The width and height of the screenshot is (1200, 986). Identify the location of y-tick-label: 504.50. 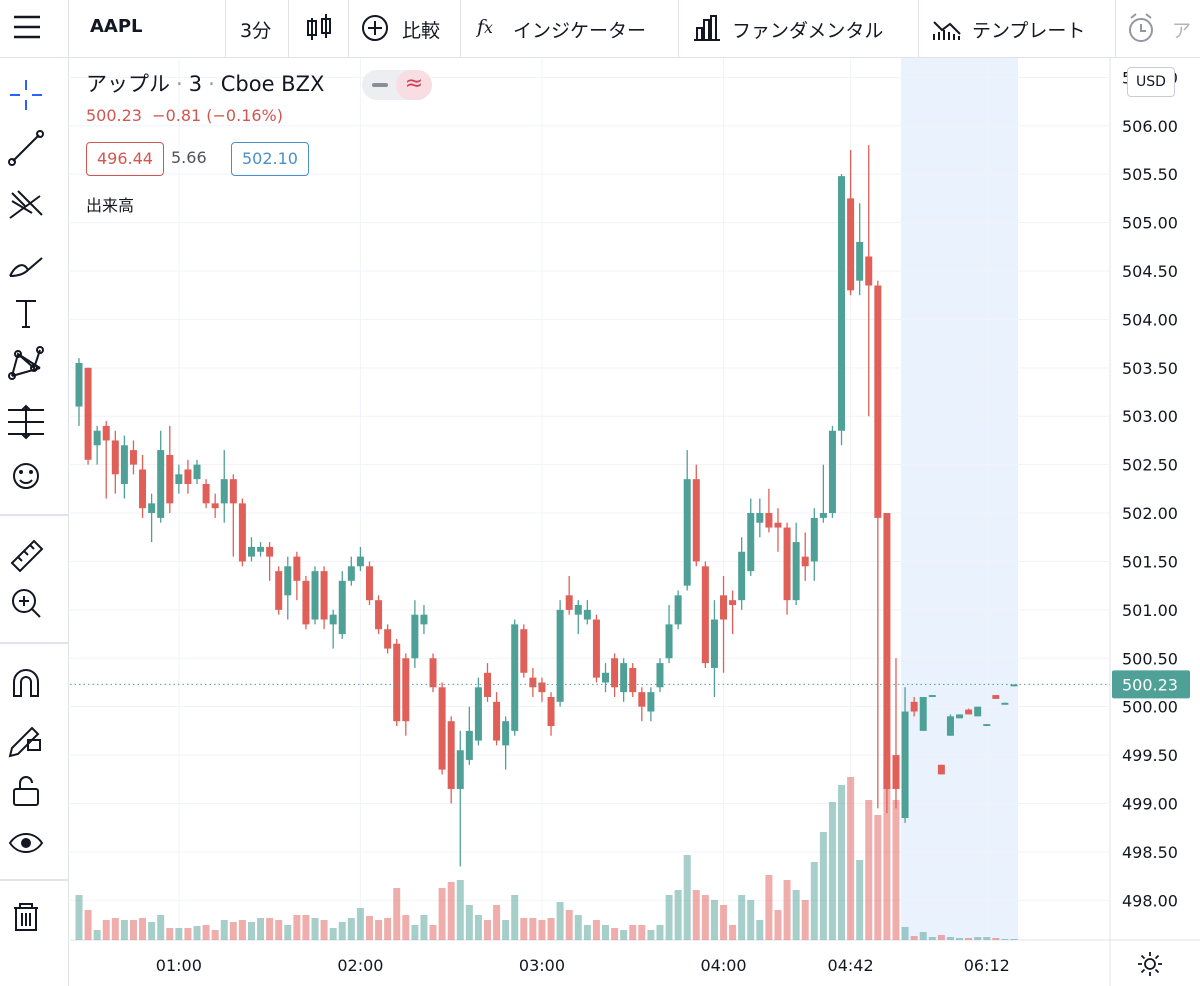
(1150, 271).